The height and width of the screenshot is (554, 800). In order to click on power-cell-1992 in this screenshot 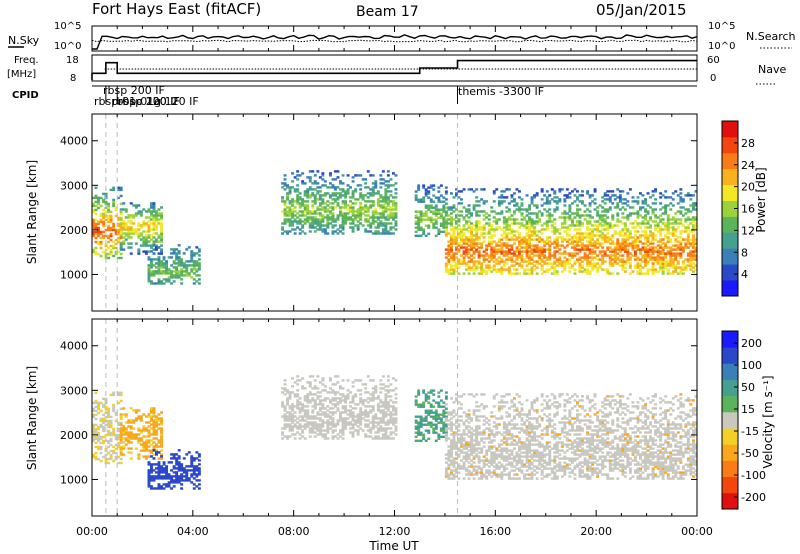, I will do `click(519, 251)`.